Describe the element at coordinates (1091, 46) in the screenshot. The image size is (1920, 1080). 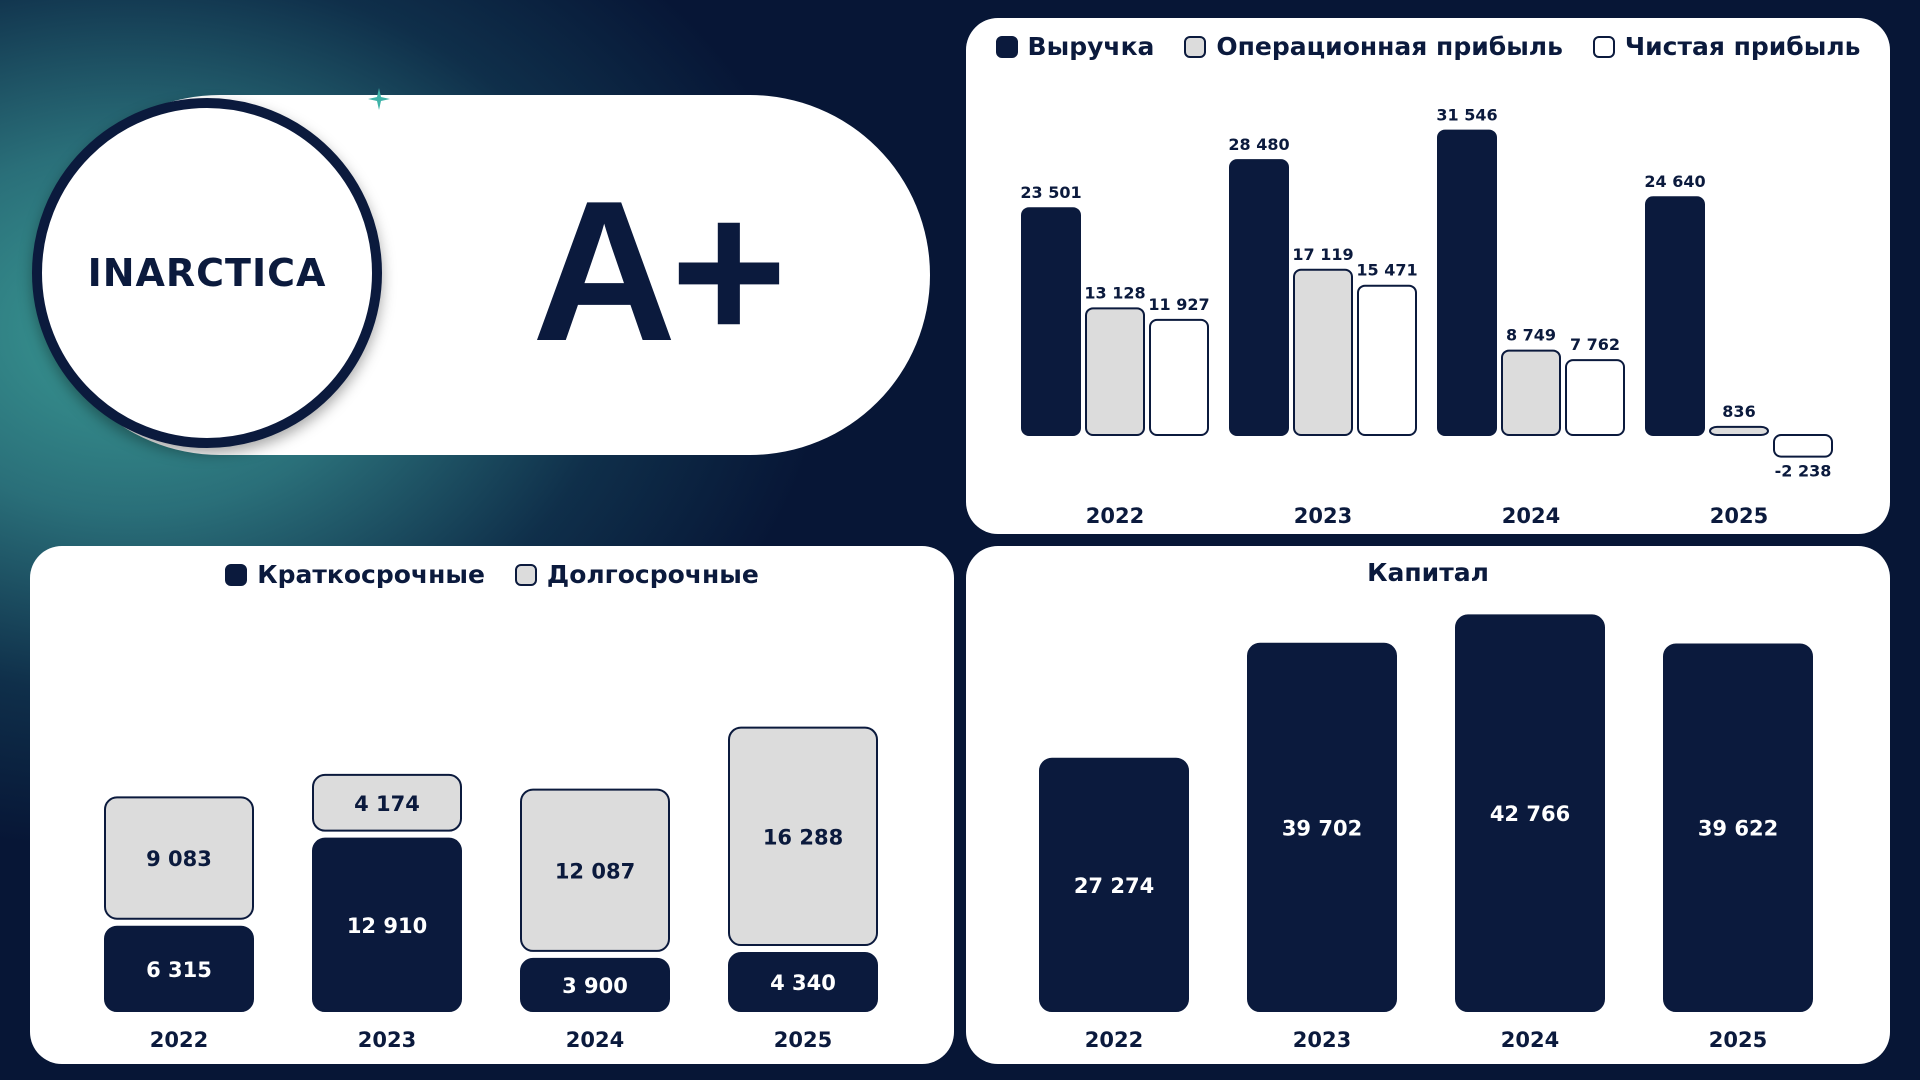
I see `legend-label: Выручка` at that location.